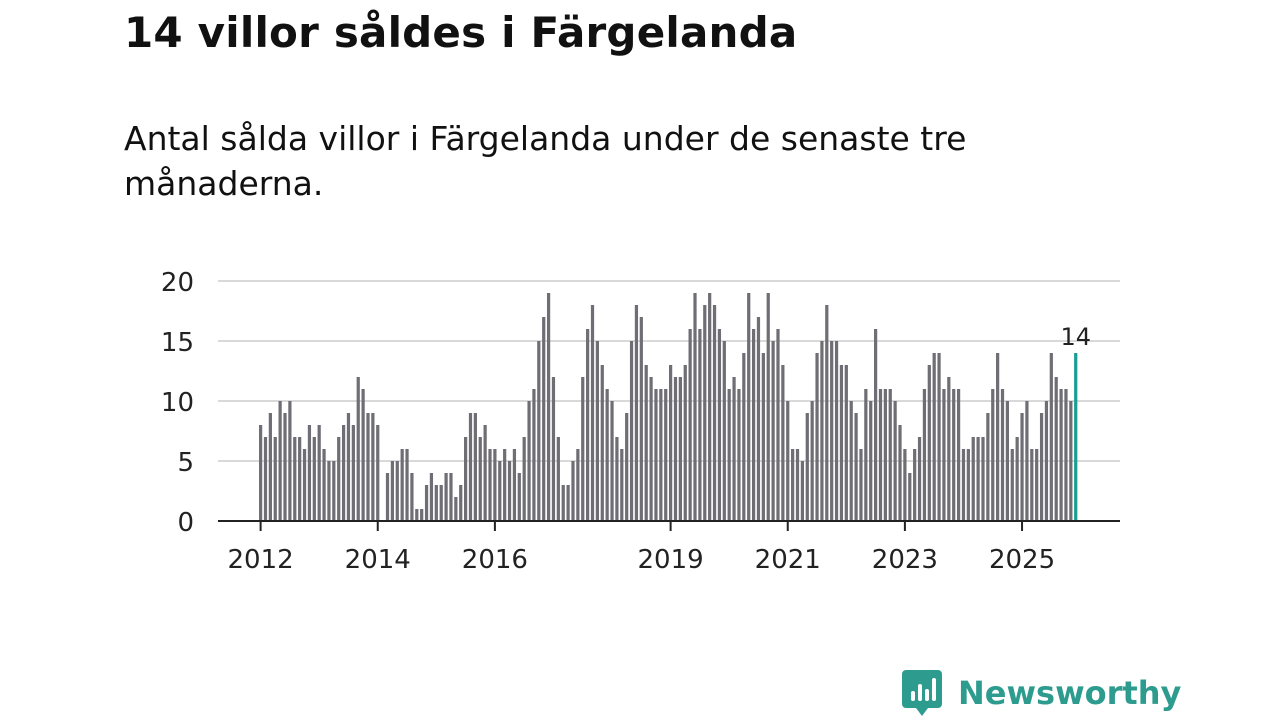  What do you see at coordinates (1070, 693) in the screenshot?
I see `brand-name: Newsworthy` at bounding box center [1070, 693].